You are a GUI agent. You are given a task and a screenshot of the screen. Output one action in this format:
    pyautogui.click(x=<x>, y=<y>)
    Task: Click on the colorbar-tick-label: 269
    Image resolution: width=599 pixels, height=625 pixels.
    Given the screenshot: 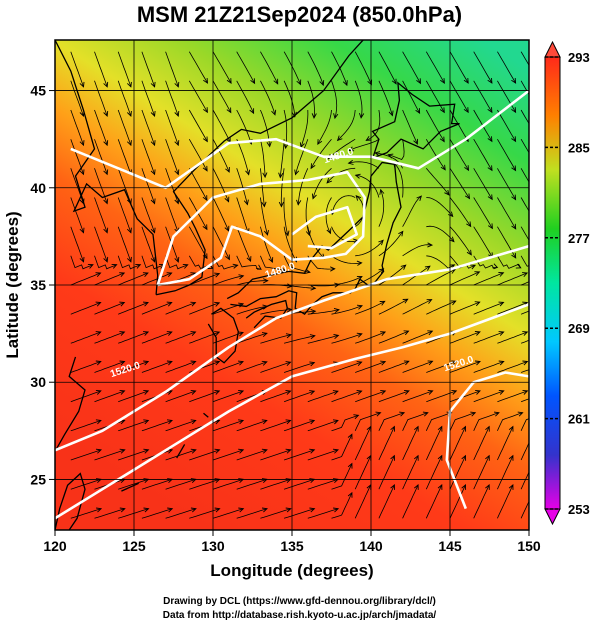 What is the action you would take?
    pyautogui.click(x=579, y=328)
    